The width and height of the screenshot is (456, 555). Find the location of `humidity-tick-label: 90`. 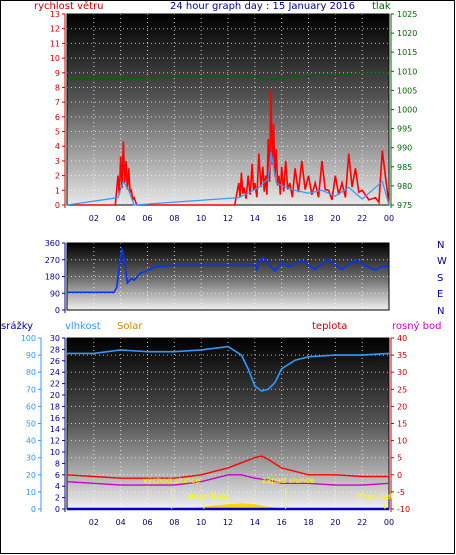

humidity-tick-label: 90 is located at coordinates (31, 355).